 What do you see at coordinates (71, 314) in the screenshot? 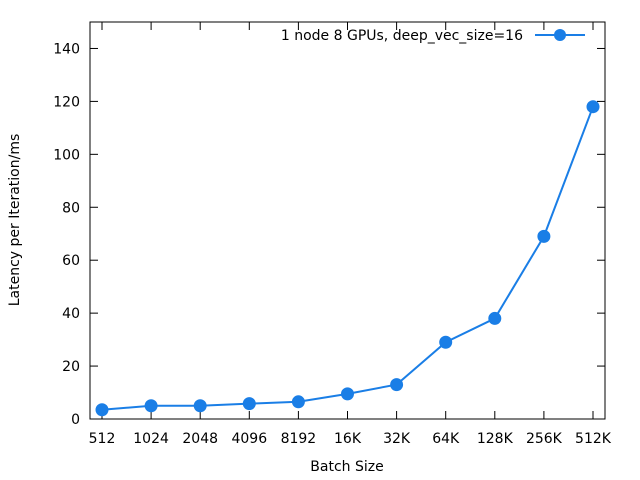
I see `y-tick-label: 40` at bounding box center [71, 314].